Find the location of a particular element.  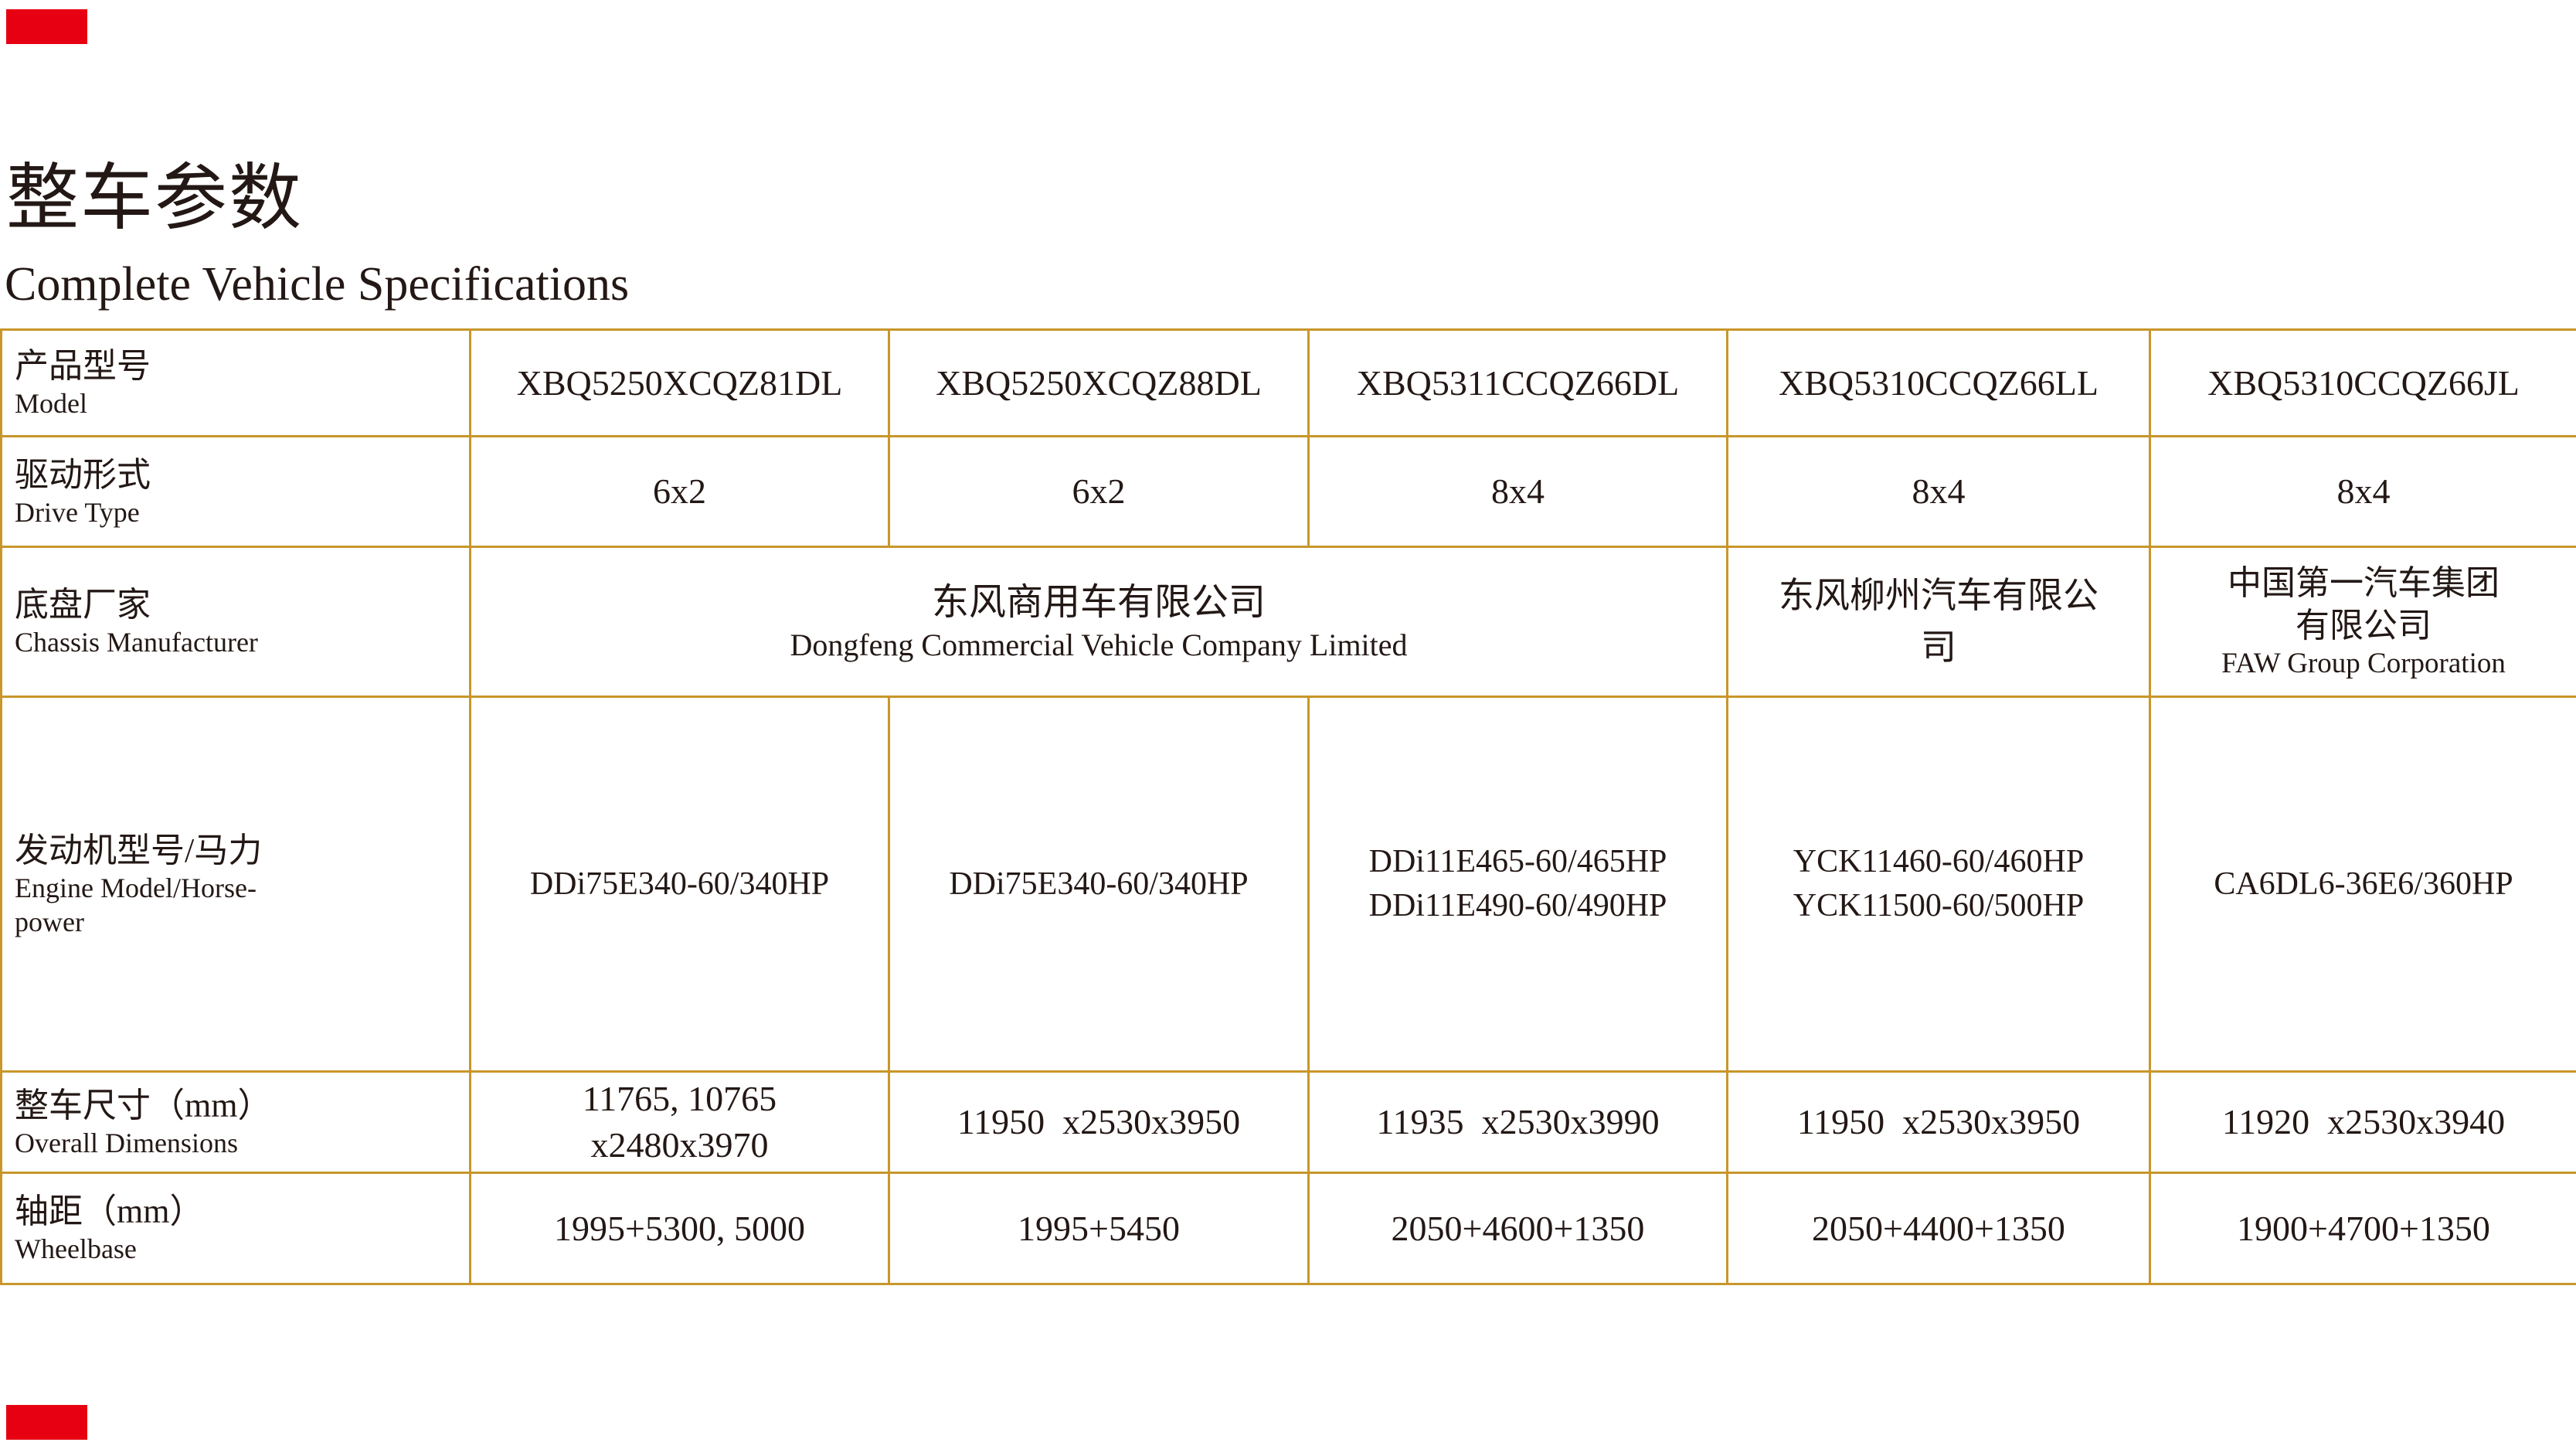

dimensions-value: 11920 x2530x3940 is located at coordinates (2363, 1122).